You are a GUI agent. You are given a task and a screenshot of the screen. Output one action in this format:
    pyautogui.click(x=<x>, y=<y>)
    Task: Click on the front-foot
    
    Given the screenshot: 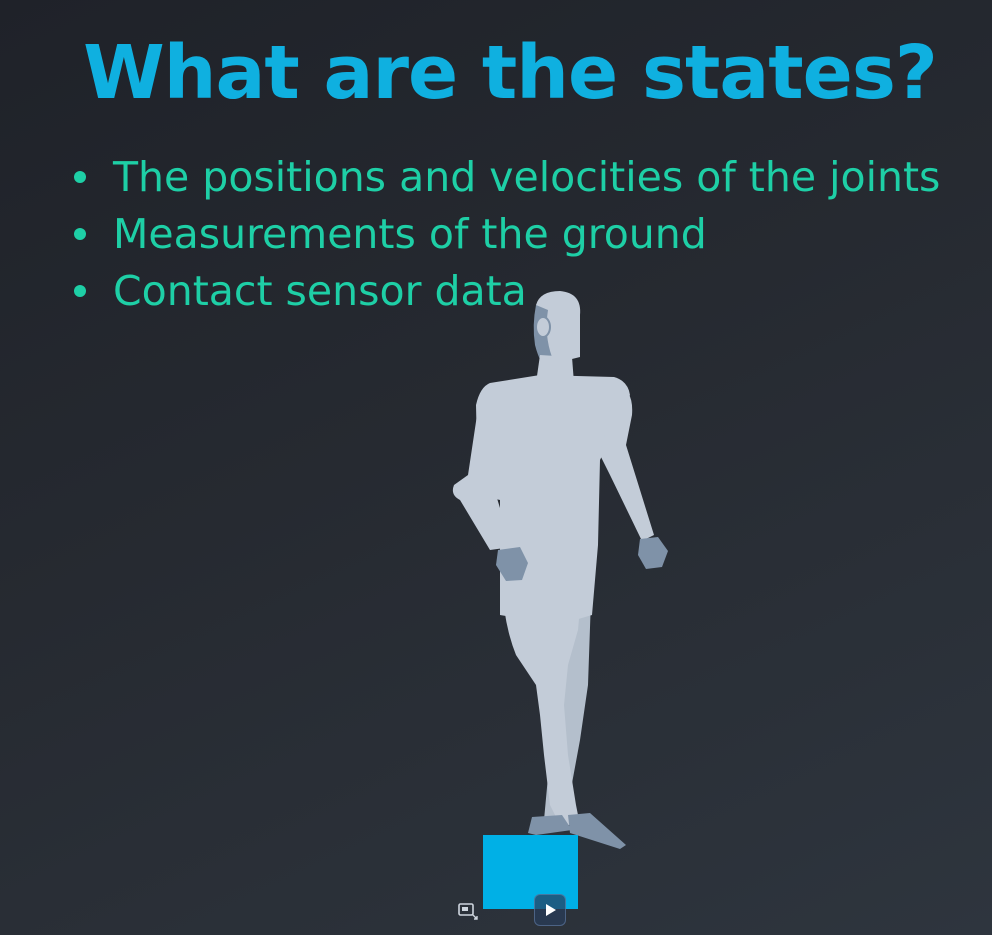 What is the action you would take?
    pyautogui.click(x=550, y=825)
    